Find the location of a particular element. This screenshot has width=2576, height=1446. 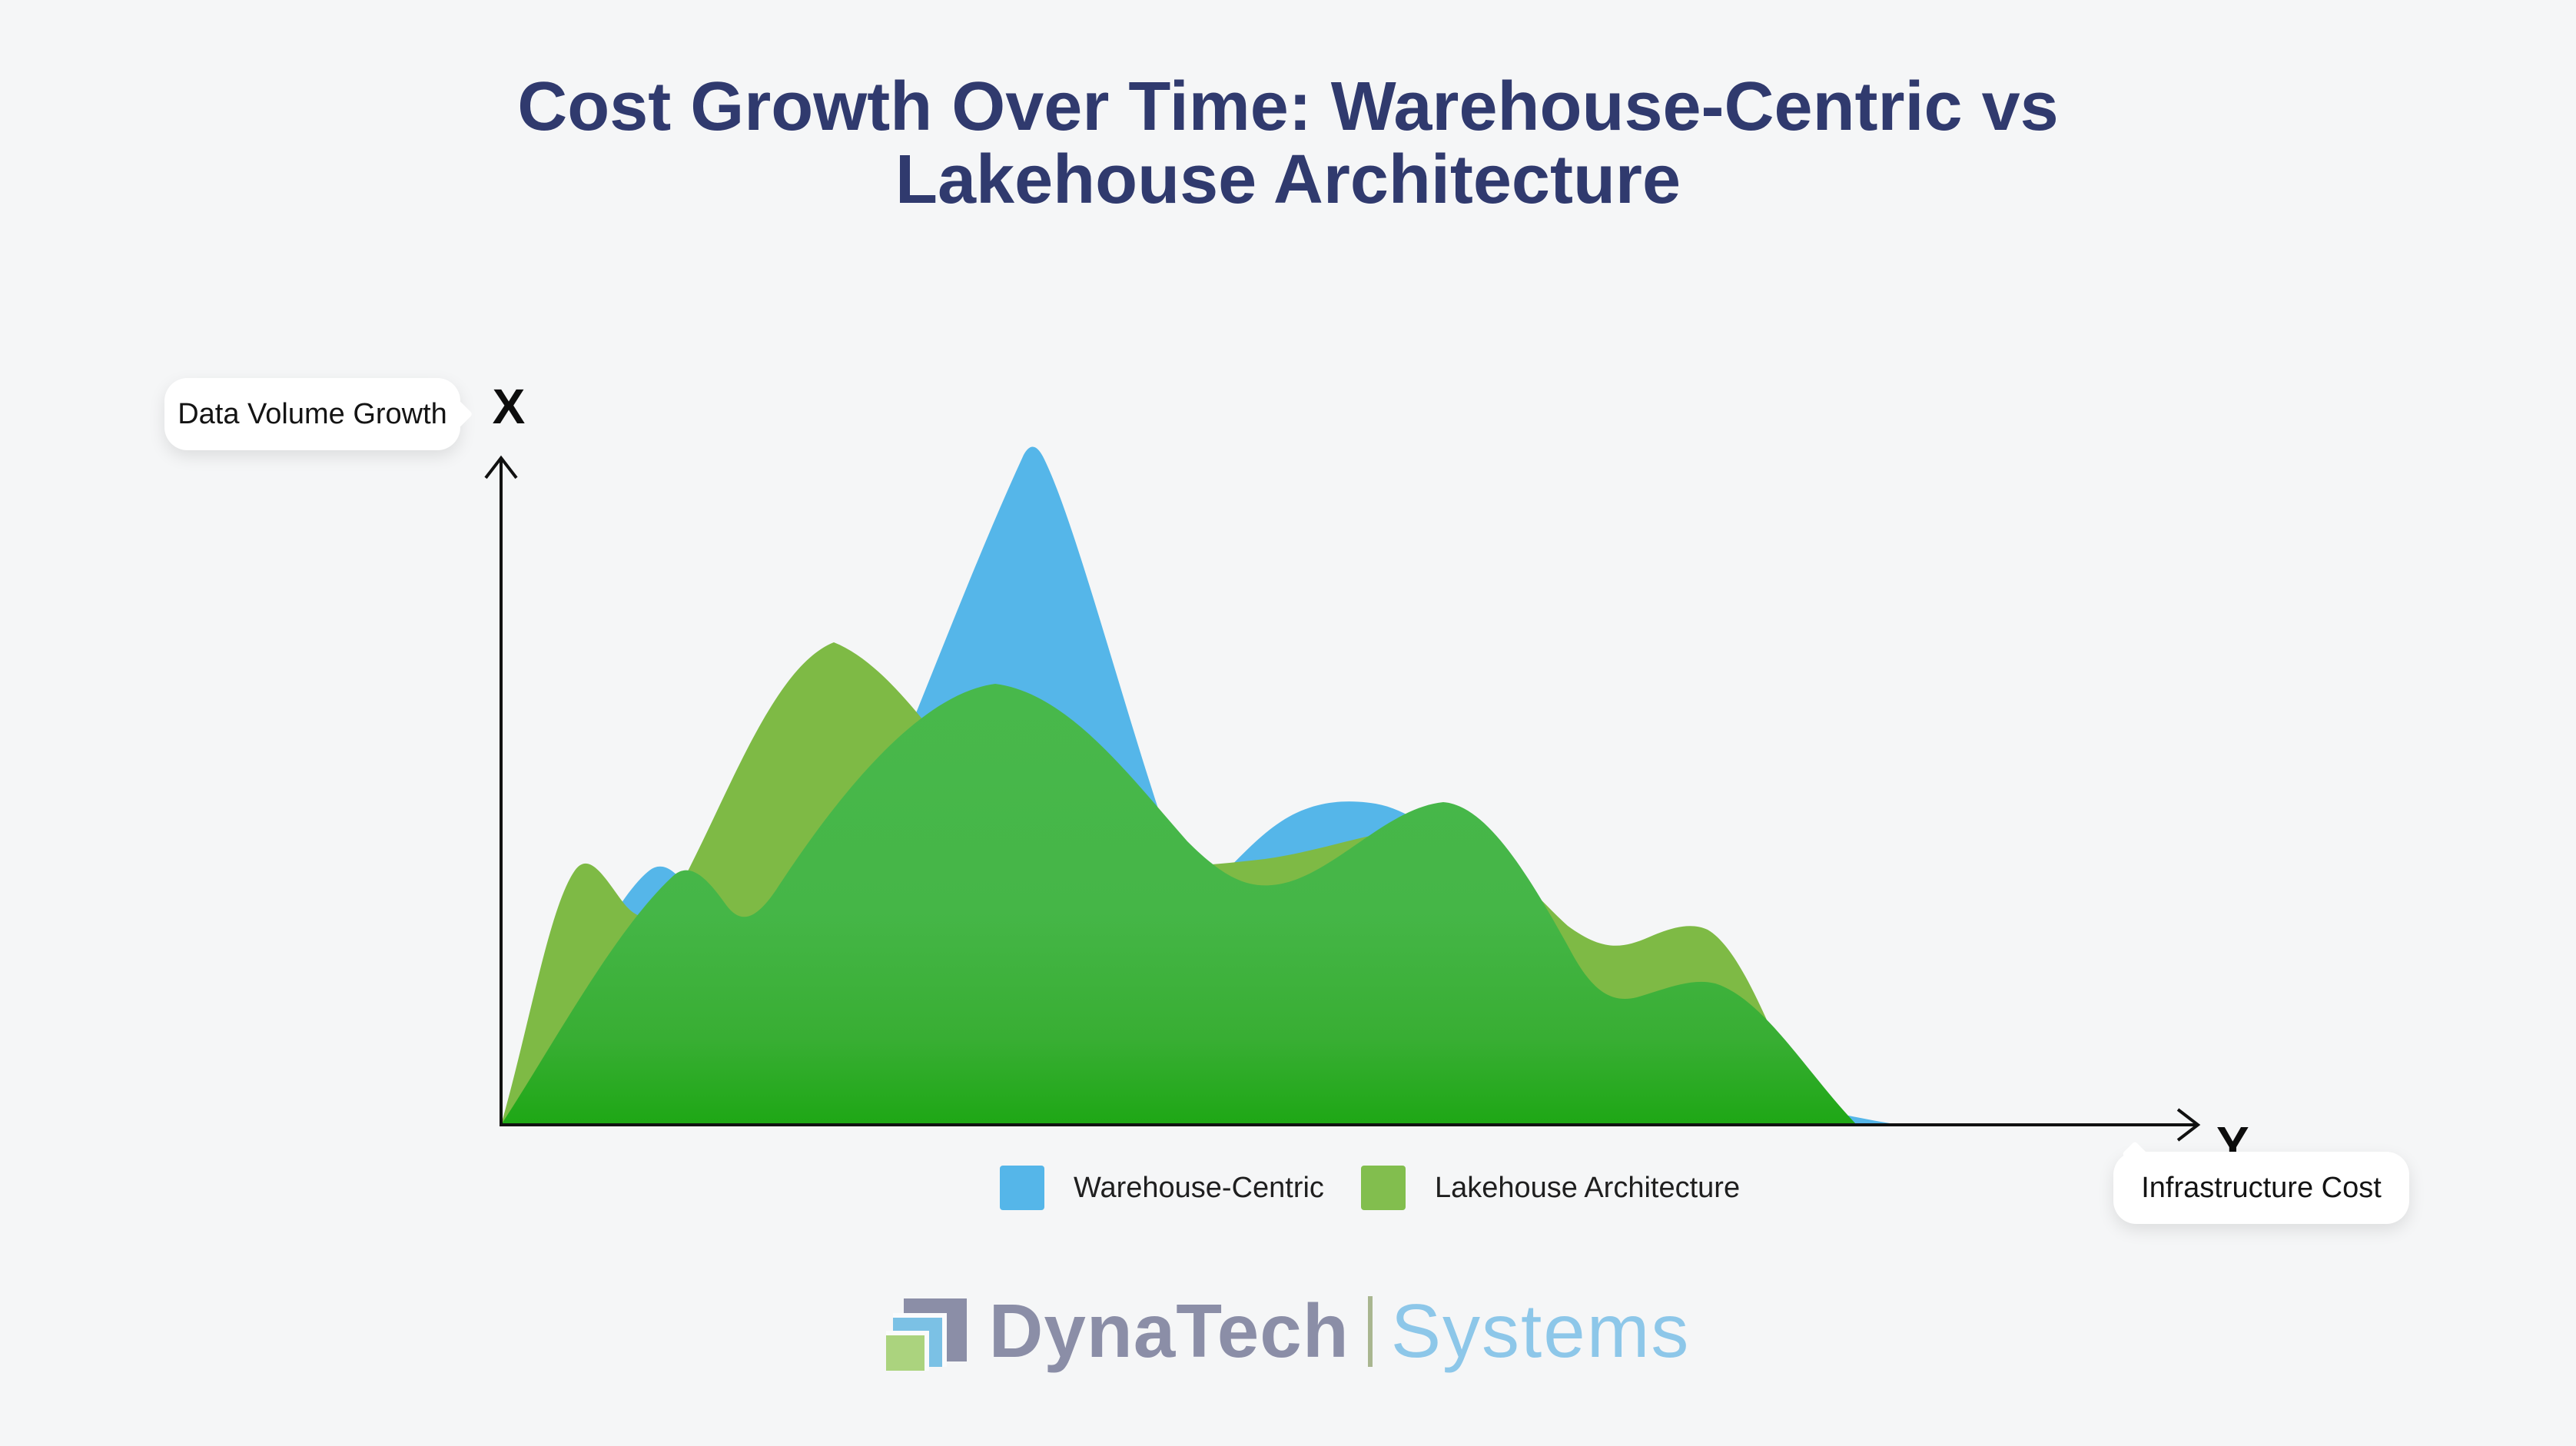

legend-item-warehouse-centric: Warehouse-Centric is located at coordinates (1162, 1188).